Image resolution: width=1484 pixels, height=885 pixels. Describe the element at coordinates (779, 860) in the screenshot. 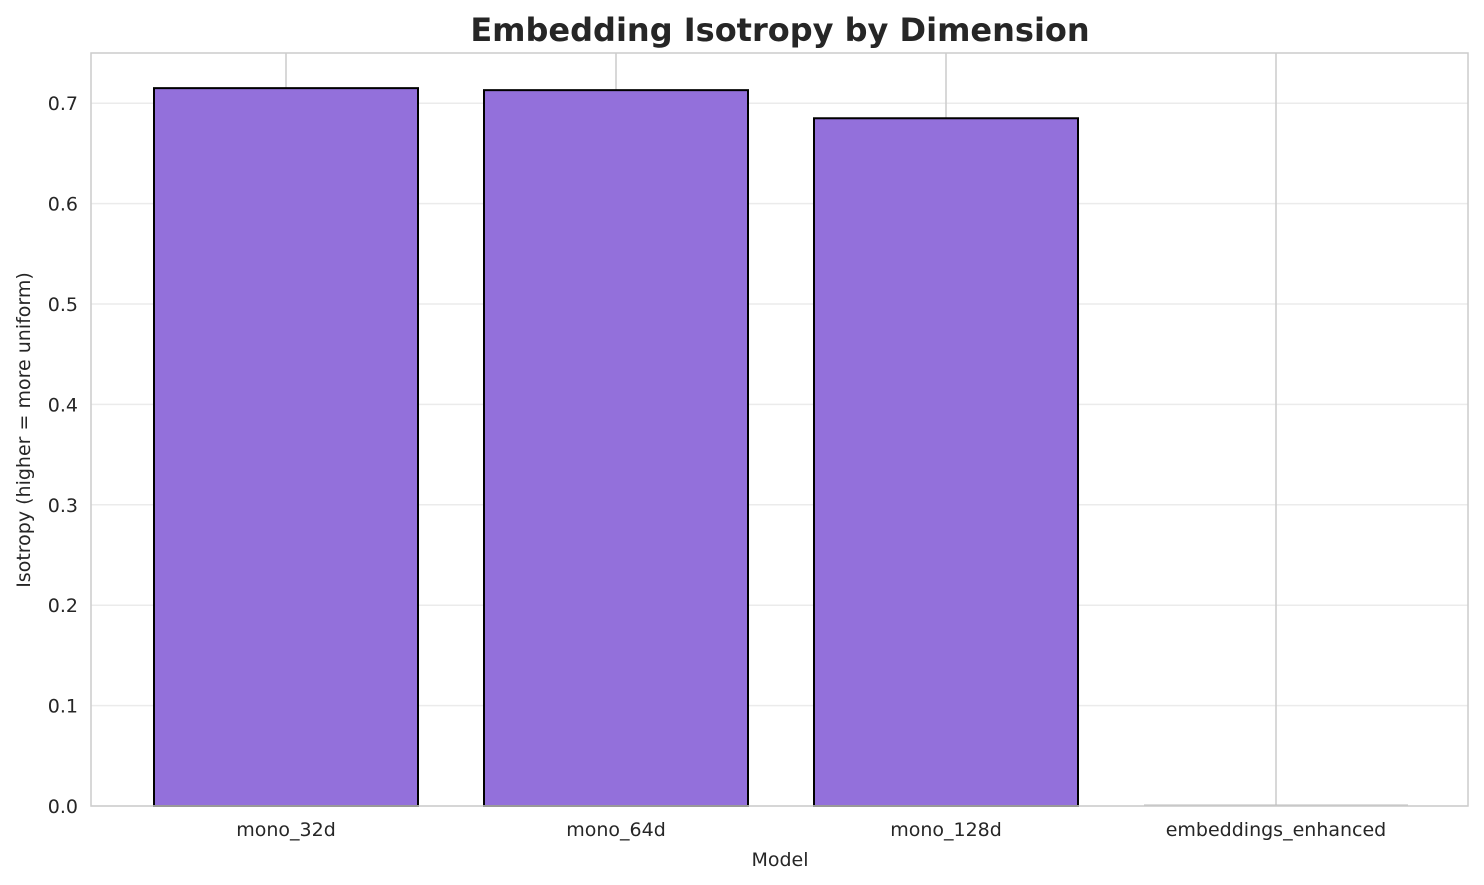

I see `x-axis-label: Model` at that location.